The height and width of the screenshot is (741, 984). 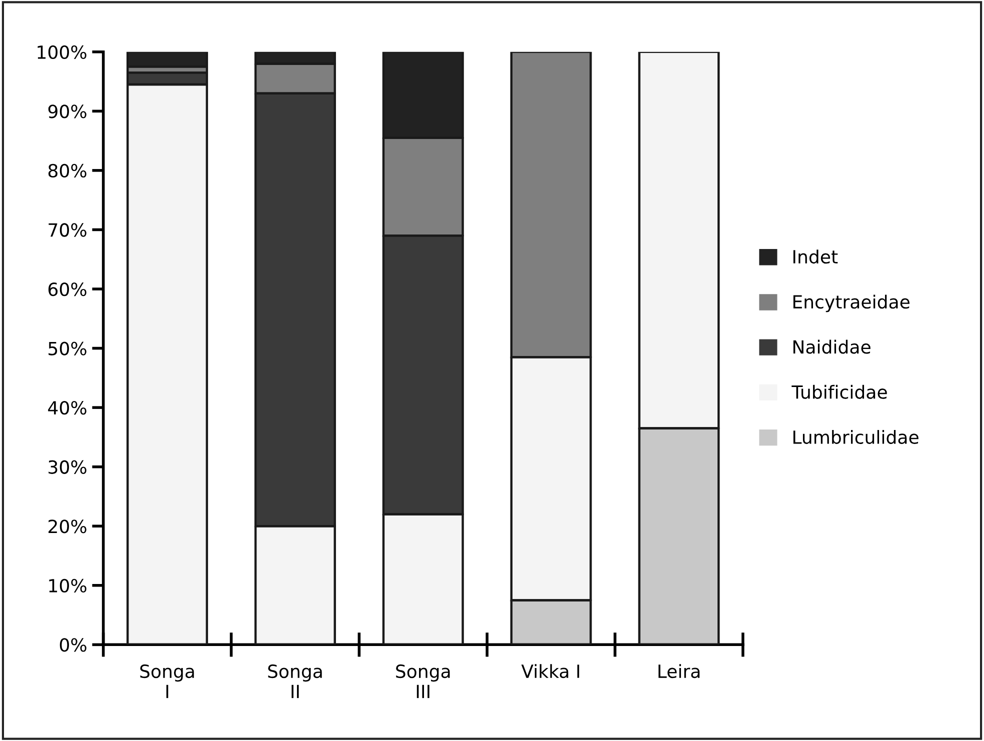 What do you see at coordinates (855, 437) in the screenshot?
I see `legend-label: Lumbriculidae` at bounding box center [855, 437].